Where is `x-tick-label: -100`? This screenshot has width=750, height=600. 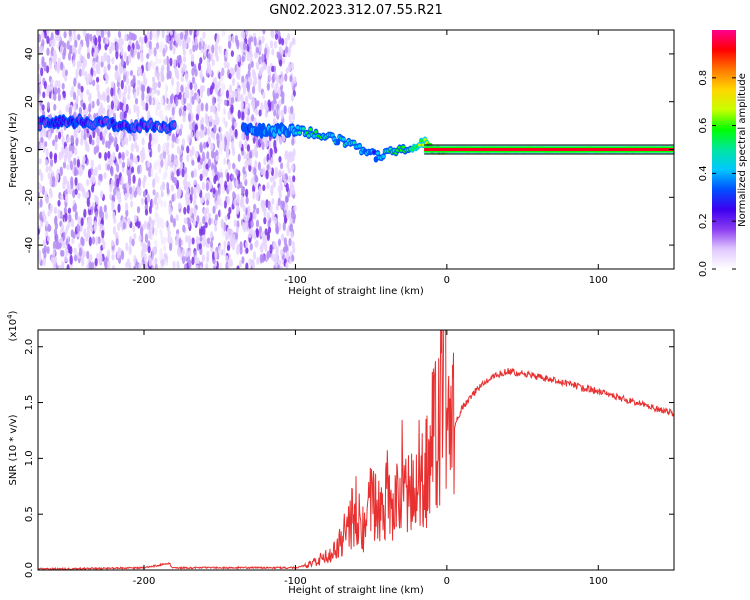
x-tick-label: -100 is located at coordinates (295, 581).